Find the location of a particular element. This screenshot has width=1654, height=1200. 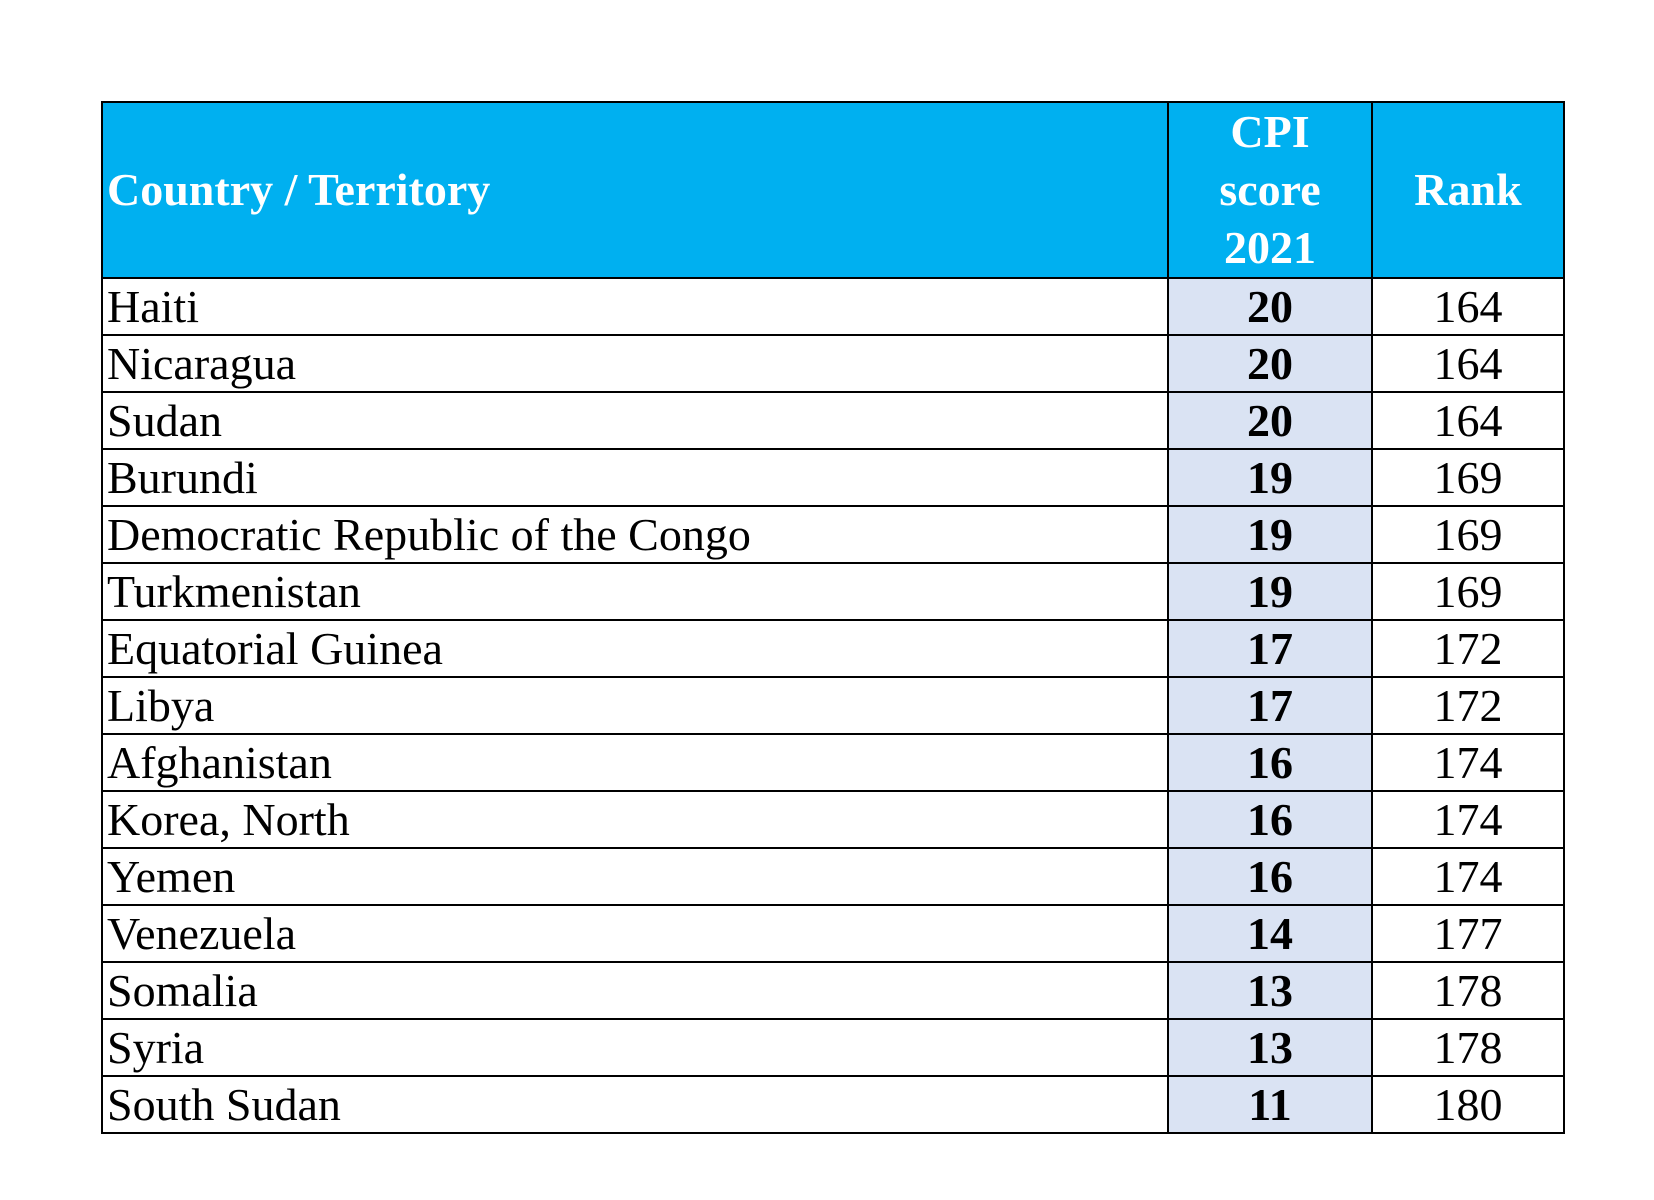

table-header: Country / Territory CPI score 2021 Rank is located at coordinates (833, 190).